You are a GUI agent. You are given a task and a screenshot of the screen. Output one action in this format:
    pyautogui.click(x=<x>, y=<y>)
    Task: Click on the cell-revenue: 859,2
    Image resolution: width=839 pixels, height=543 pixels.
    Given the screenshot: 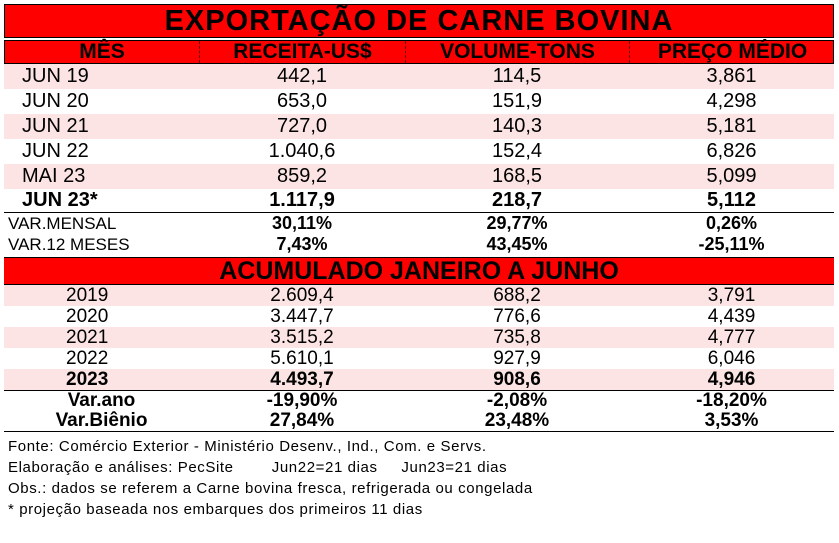 What is the action you would take?
    pyautogui.click(x=302, y=176)
    